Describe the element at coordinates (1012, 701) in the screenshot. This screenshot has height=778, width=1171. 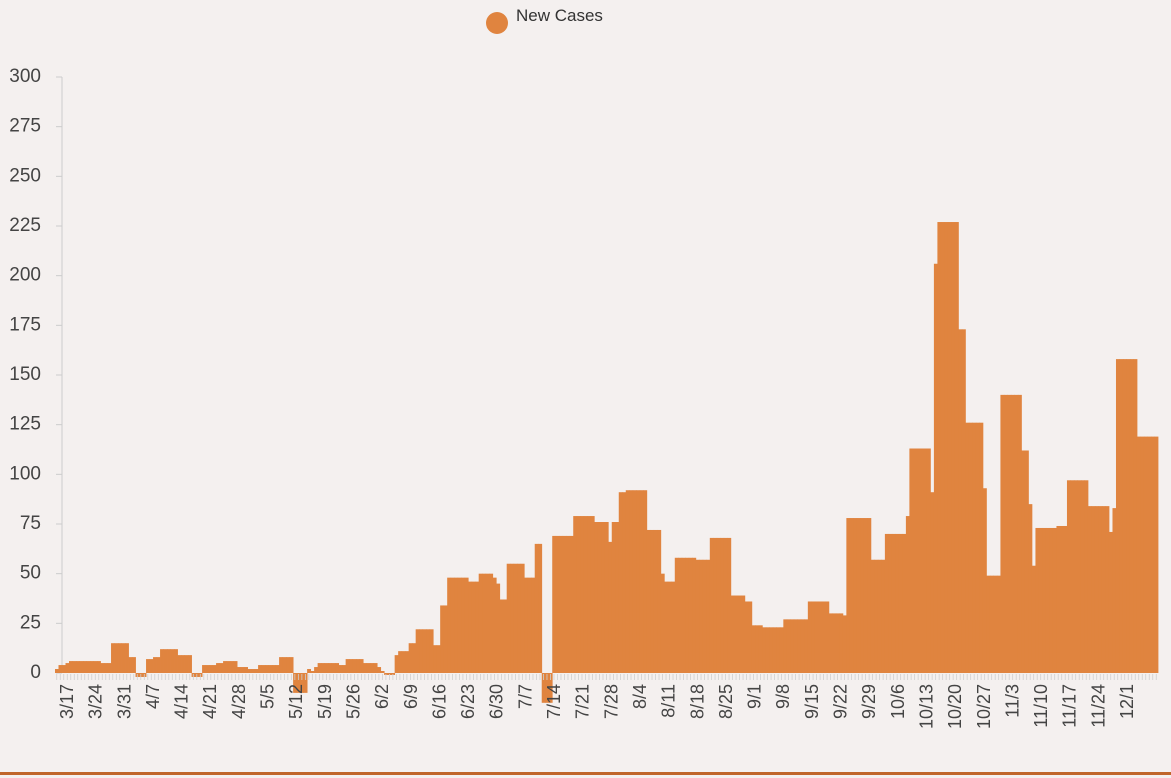
I see `x-tick-label: 11/3` at that location.